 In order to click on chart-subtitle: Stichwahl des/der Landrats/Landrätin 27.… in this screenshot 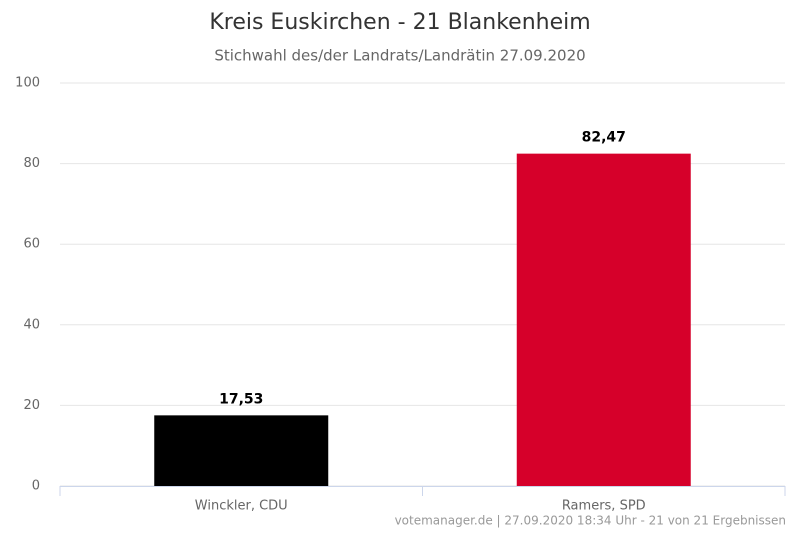, I will do `click(399, 56)`.